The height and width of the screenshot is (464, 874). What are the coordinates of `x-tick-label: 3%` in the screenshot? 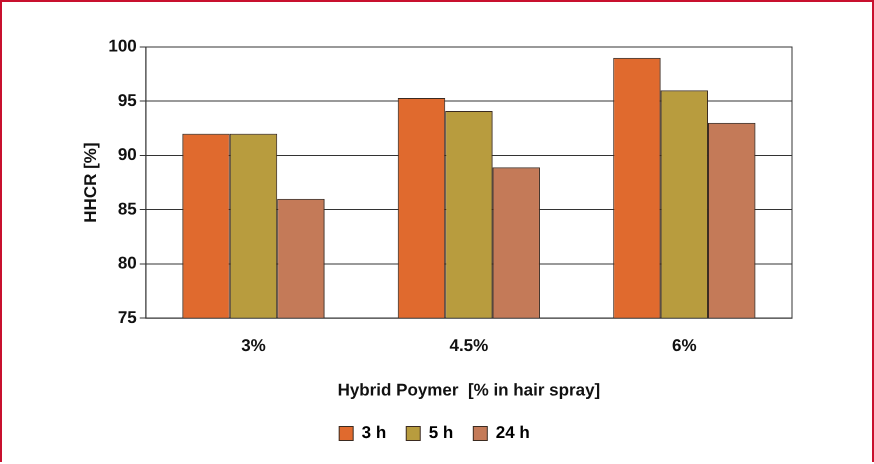 It's located at (253, 346).